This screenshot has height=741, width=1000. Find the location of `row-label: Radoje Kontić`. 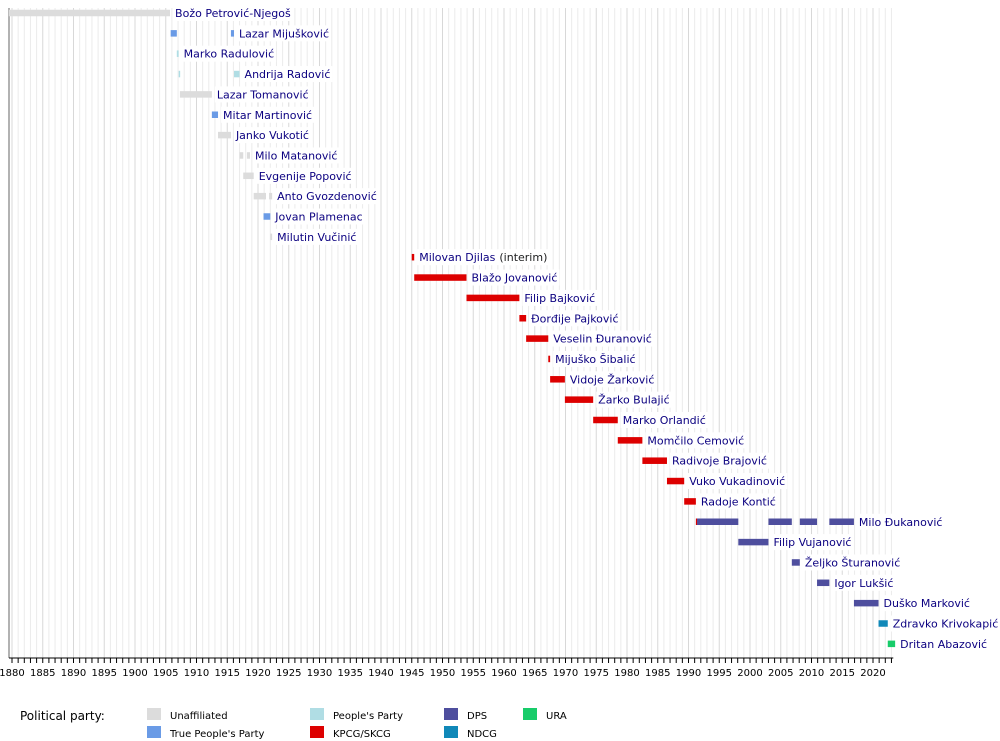

row-label: Radoje Kontić is located at coordinates (738, 501).